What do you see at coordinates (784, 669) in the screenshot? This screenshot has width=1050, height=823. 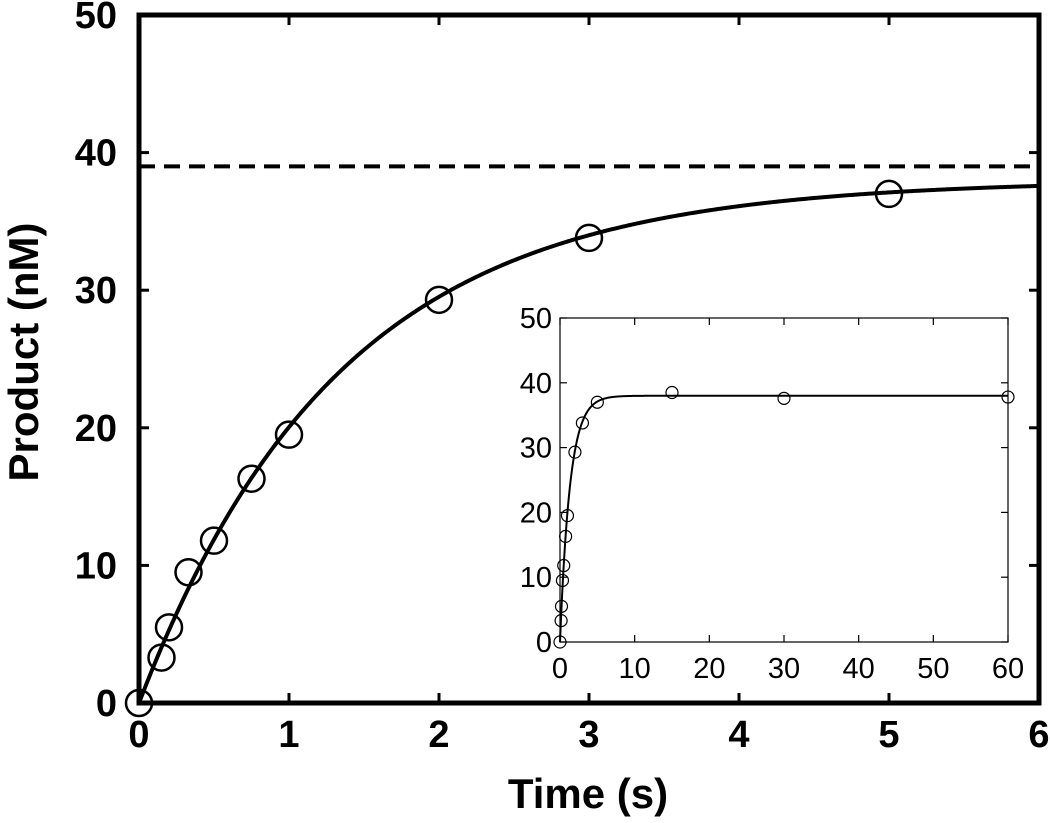 I see `inset-x-tick-label: 30` at bounding box center [784, 669].